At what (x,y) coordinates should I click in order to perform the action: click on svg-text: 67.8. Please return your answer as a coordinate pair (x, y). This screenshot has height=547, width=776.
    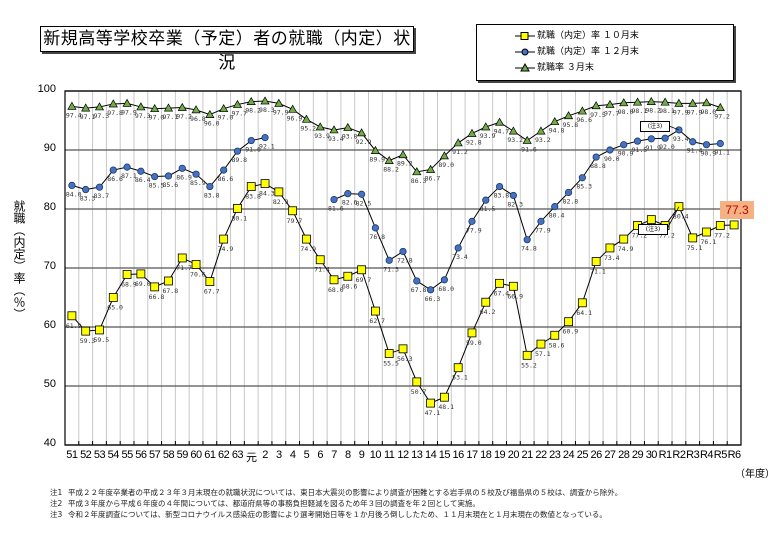
    Looking at the image, I should click on (419, 290).